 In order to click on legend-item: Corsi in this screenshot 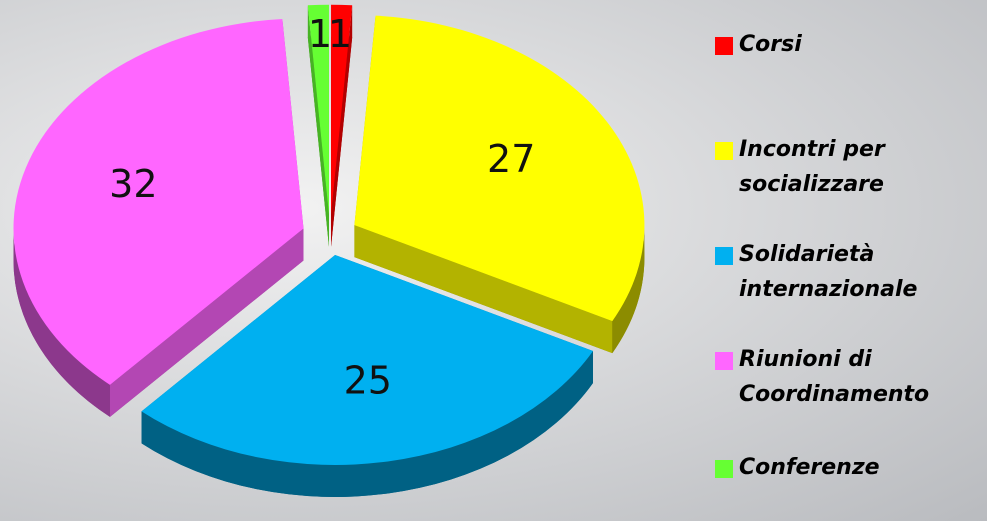, I will do `click(850, 44)`.